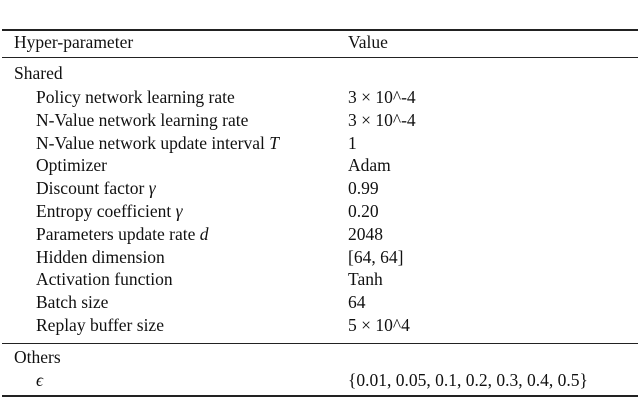 Image resolution: width=640 pixels, height=400 pixels. What do you see at coordinates (38, 73) in the screenshot?
I see `section-title: Shared` at bounding box center [38, 73].